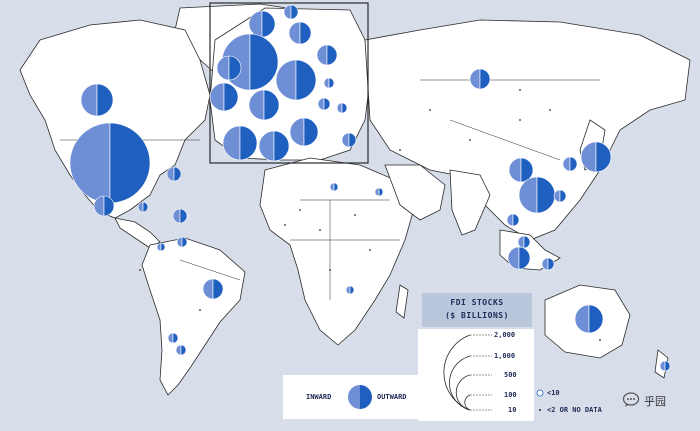 The image size is (700, 431). I want to click on fdi-bubble-usa, so click(110, 163).